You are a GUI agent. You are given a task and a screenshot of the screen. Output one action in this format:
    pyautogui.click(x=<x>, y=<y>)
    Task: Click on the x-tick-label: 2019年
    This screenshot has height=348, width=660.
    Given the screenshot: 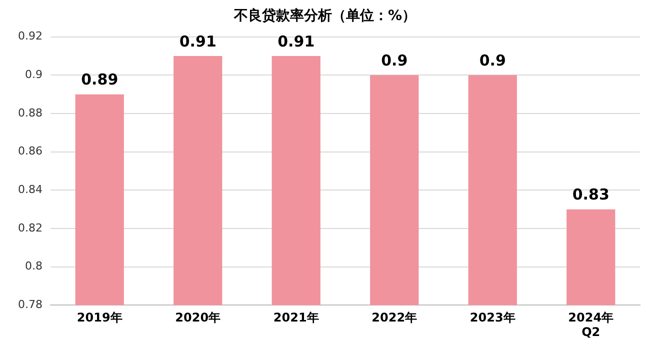 What is the action you would take?
    pyautogui.click(x=99, y=317)
    